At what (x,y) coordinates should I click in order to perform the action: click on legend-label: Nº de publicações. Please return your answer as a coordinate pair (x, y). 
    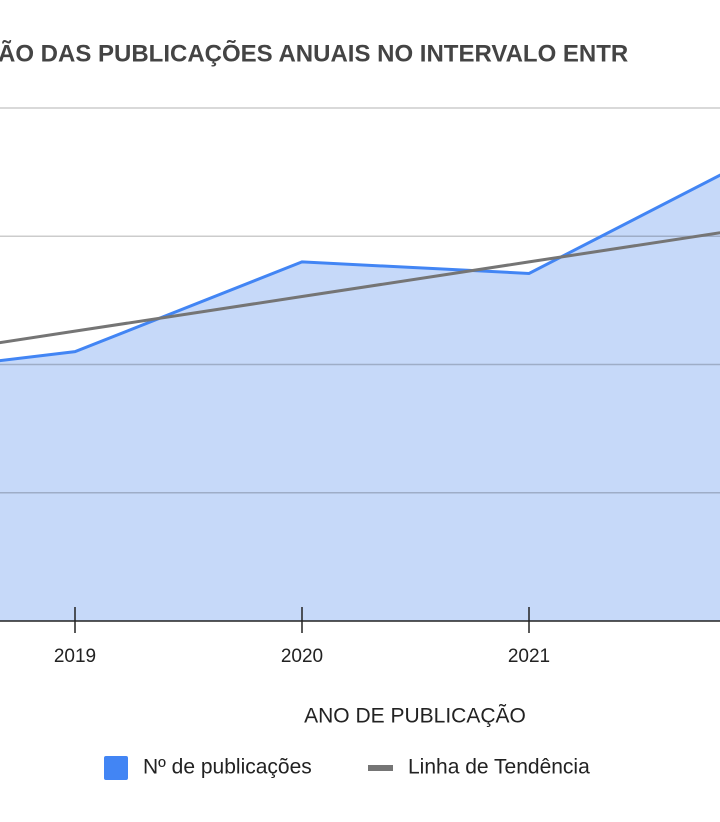
    Looking at the image, I should click on (227, 767).